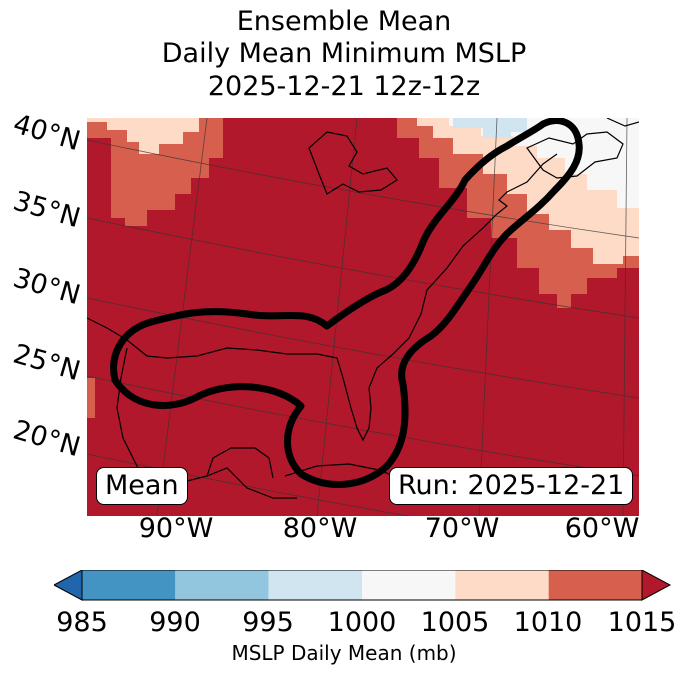  I want to click on colorbar-tick-1000: 1000, so click(362, 622).